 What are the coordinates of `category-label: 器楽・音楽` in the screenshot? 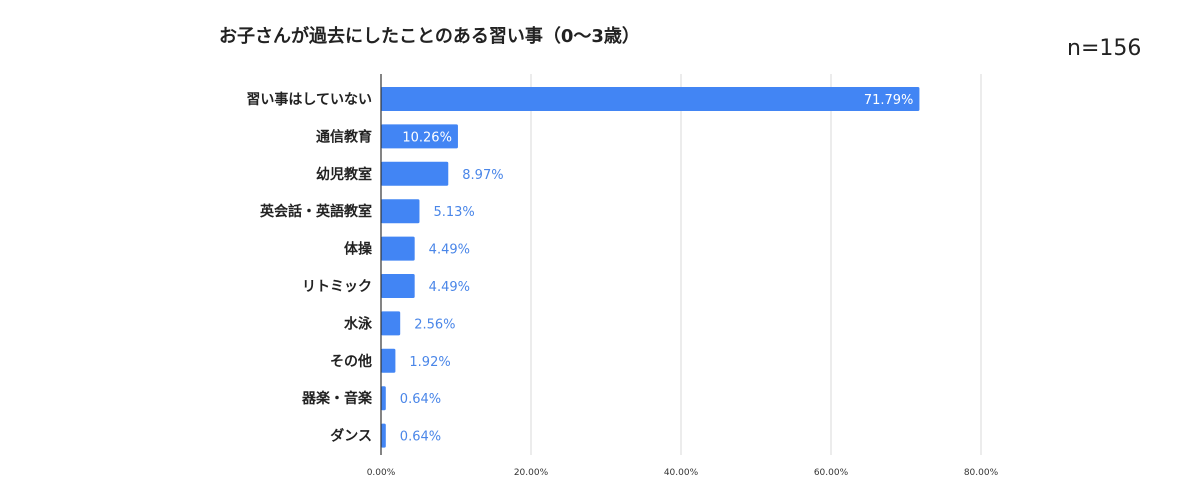 It's located at (337, 398).